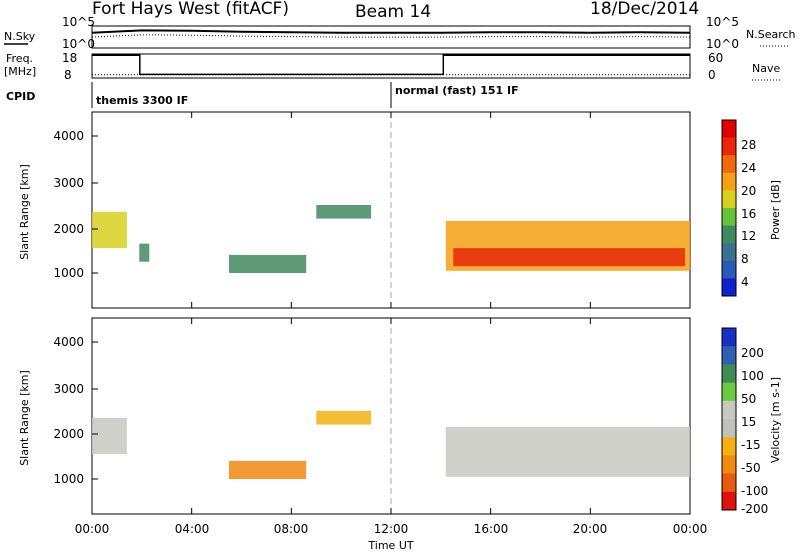  Describe the element at coordinates (78, 22) in the screenshot. I see `noise-left-tick-top: 10^5` at that location.